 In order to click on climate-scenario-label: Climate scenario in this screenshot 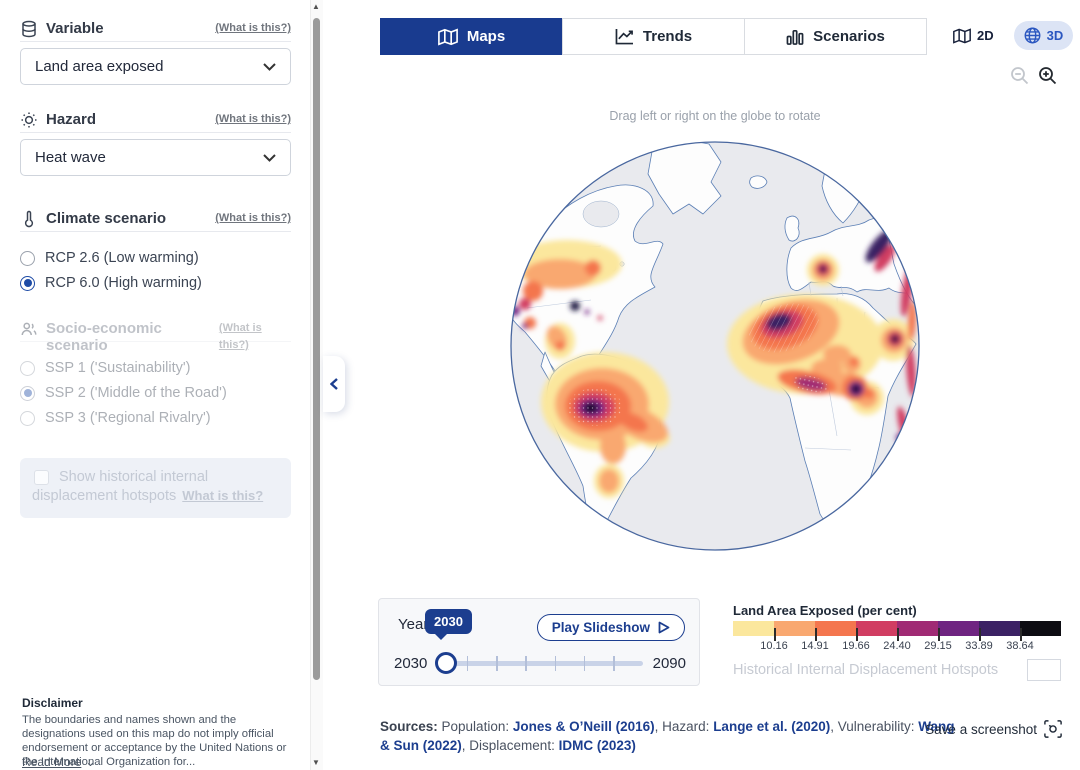, I will do `click(106, 218)`.